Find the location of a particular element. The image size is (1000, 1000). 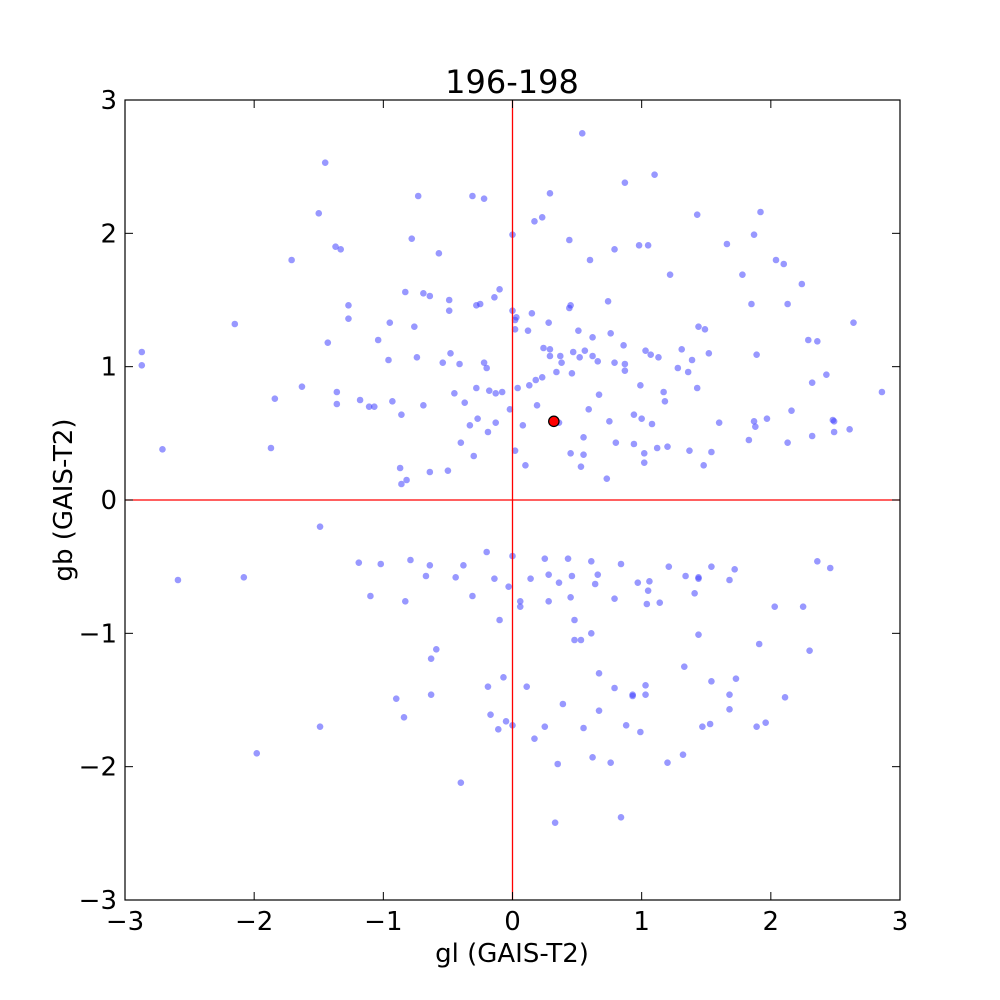

chart-title: 196-198 is located at coordinates (512, 82).